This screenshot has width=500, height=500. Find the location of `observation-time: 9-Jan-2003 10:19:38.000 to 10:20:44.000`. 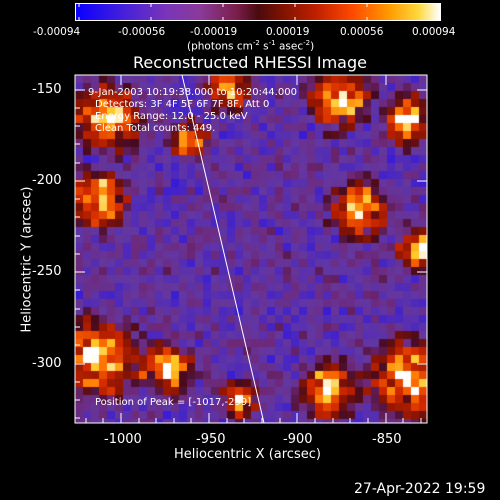

observation-time: 9-Jan-2003 10:19:38.000 to 10:20:44.000 is located at coordinates (192, 92).